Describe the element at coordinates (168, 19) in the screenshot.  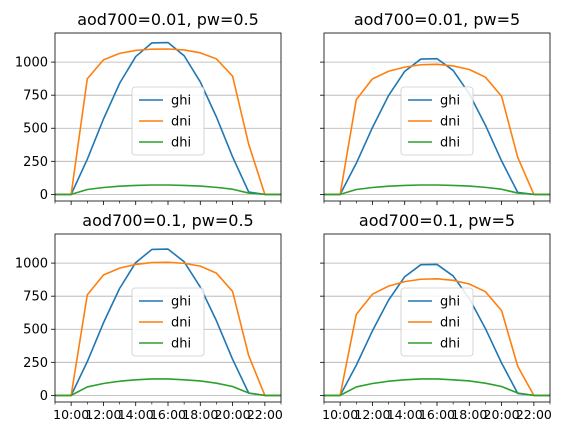
I see `subplot-title: aod700=0.01, pw=0.5` at that location.